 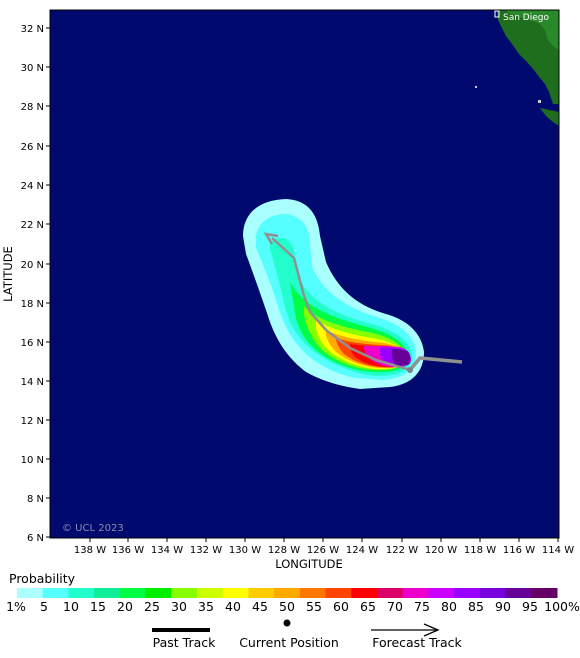 I want to click on legend-label: 55, so click(x=314, y=606).